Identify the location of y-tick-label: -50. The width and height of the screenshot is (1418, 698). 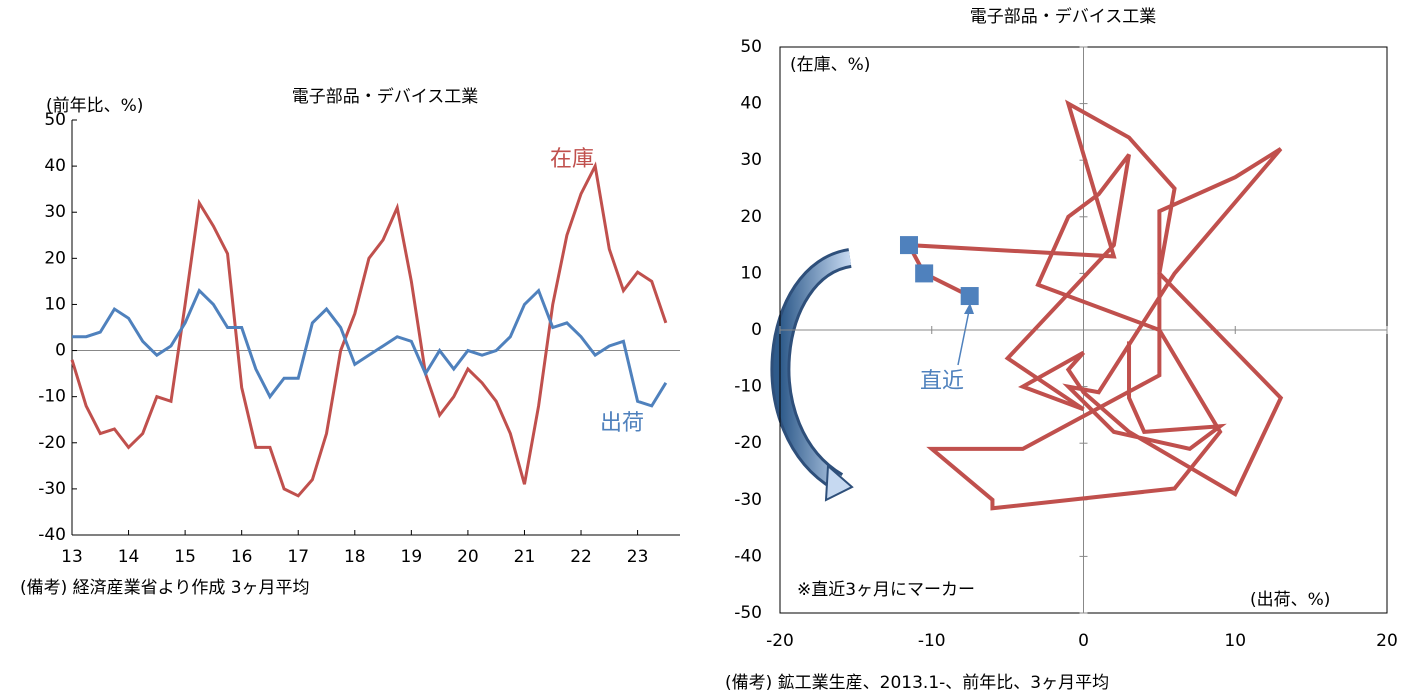
(748, 613).